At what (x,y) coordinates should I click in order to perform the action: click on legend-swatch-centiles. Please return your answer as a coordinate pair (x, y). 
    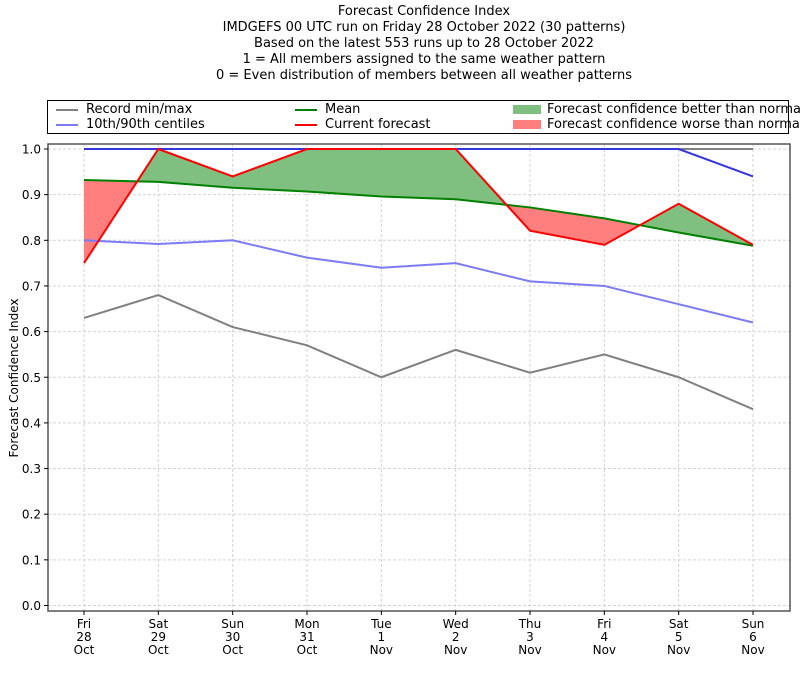
    Looking at the image, I should click on (67, 124).